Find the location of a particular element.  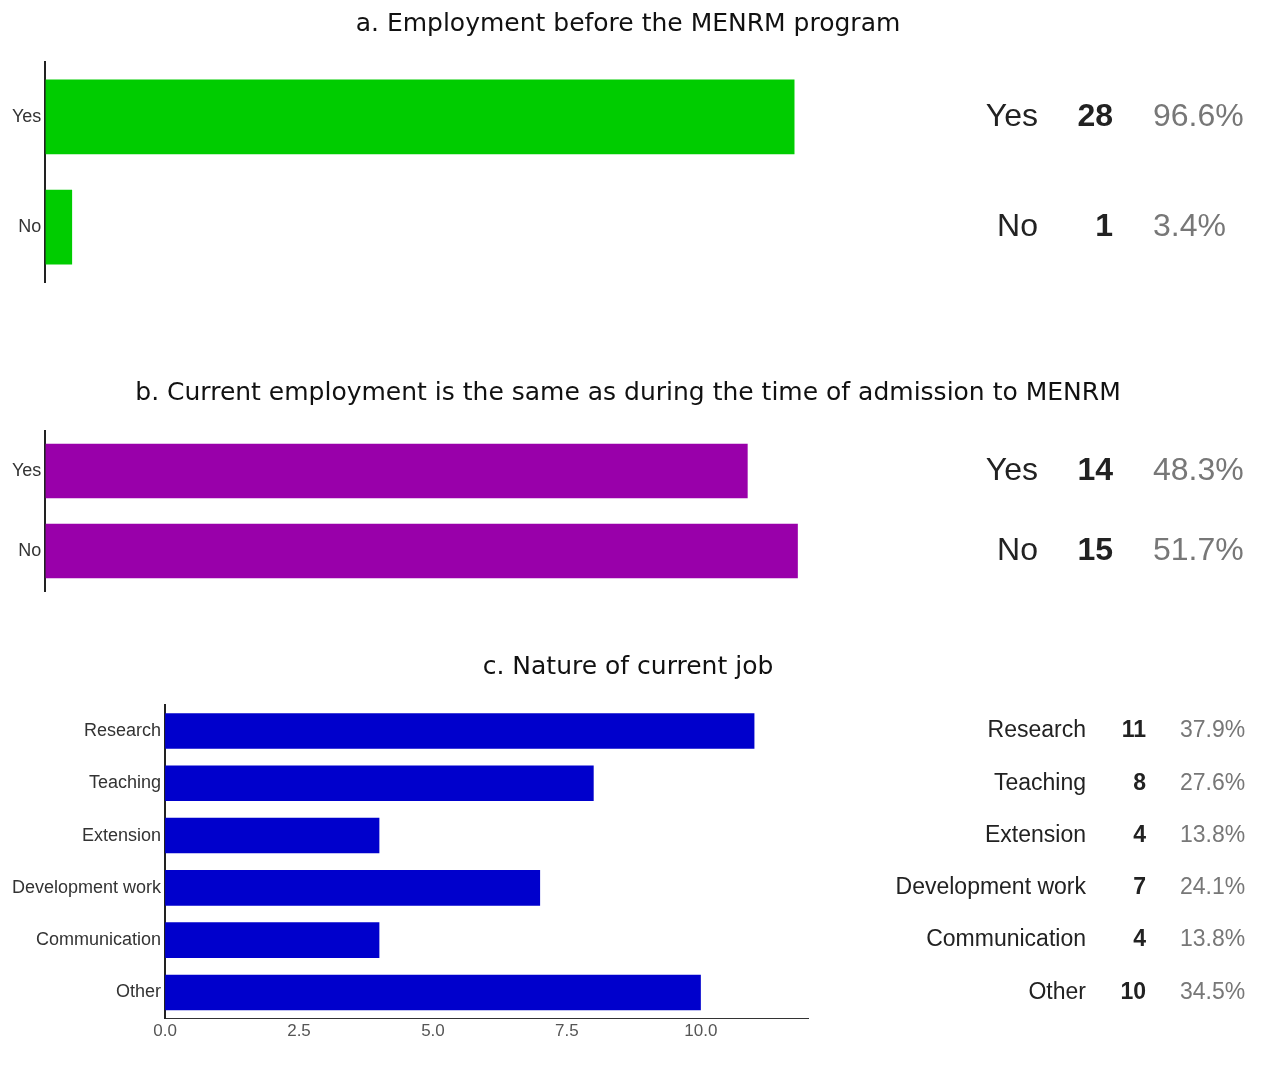

data-label: 10 is located at coordinates (1133, 990).